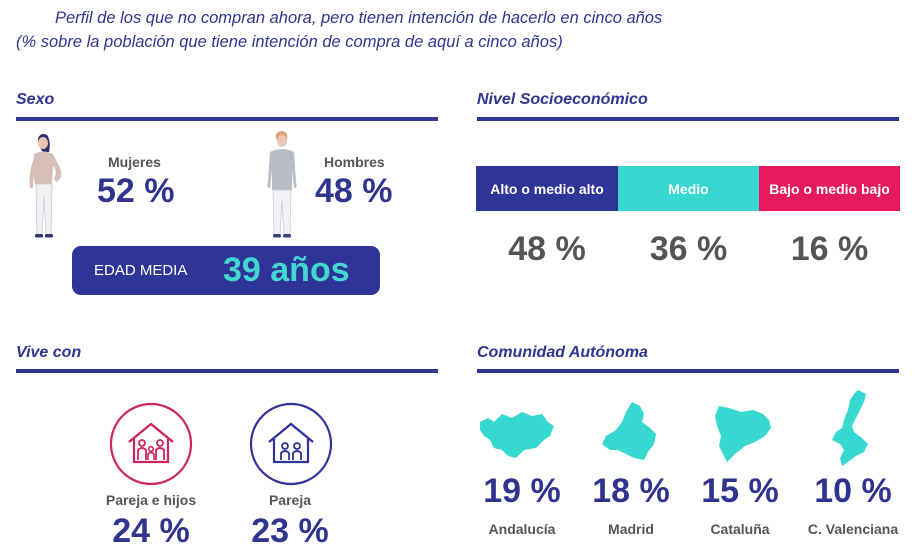  What do you see at coordinates (829, 249) in the screenshot?
I see `segment-bajo-value: 16 %` at bounding box center [829, 249].